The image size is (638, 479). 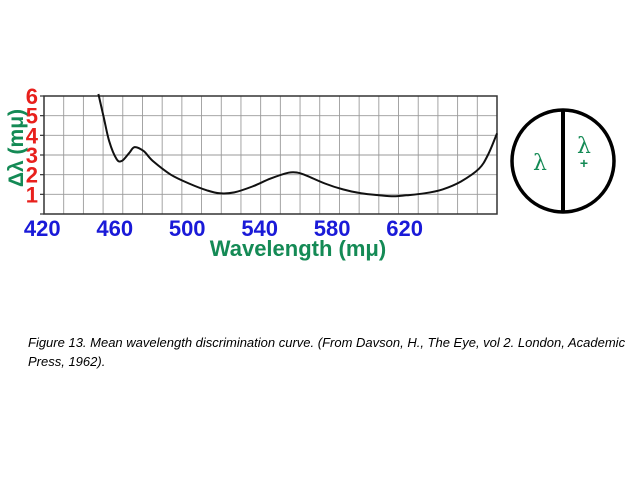 I want to click on y-tick-label: 1, so click(x=32, y=194).